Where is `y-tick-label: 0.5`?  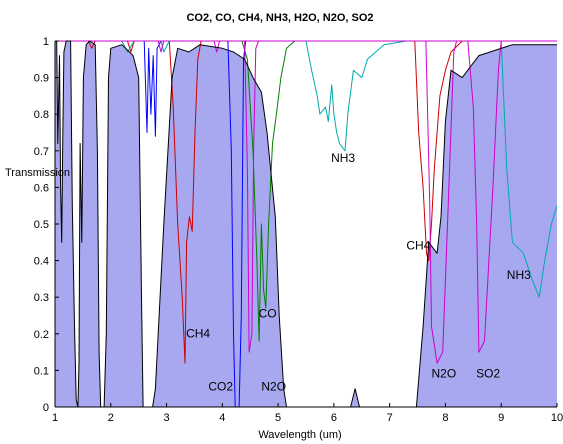 y-tick-label: 0.5 is located at coordinates (41, 225).